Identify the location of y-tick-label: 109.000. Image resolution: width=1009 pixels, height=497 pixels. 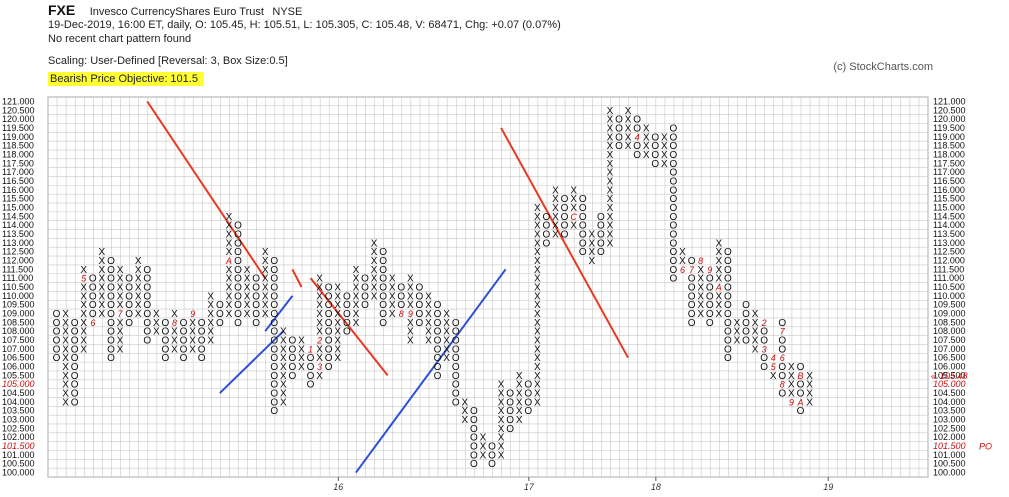
(18, 314).